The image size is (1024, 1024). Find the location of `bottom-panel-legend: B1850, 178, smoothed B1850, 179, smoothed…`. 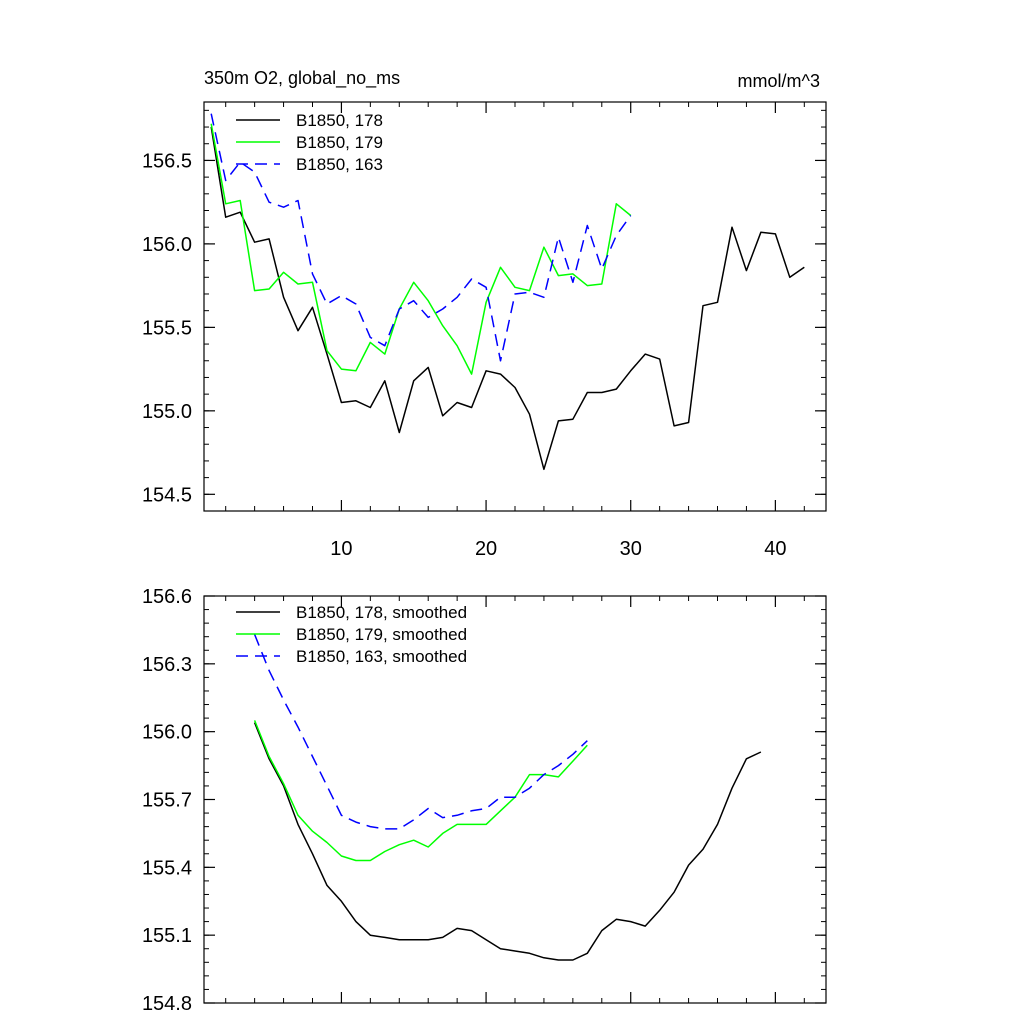

bottom-panel-legend: B1850, 178, smoothed B1850, 179, smoothed… is located at coordinates (351, 634).